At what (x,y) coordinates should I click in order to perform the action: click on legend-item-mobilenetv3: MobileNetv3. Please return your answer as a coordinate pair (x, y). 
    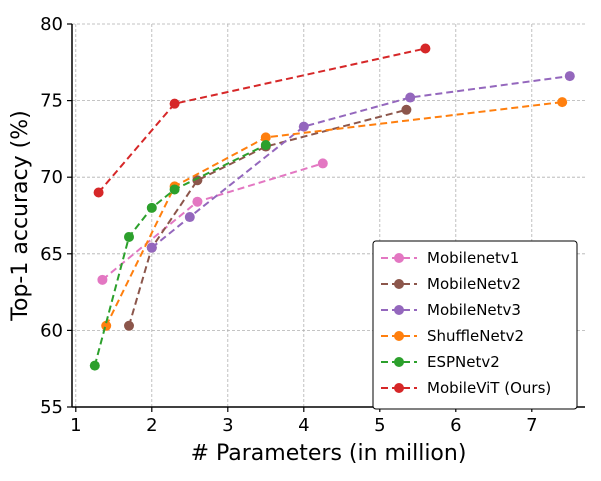
    Looking at the image, I should click on (451, 310).